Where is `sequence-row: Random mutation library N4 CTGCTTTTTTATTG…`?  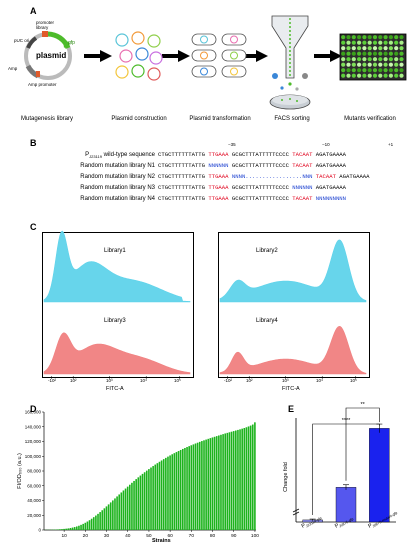 sequence-row: Random mutation library N4 CTGCTTTTTTATTG… is located at coordinates (188, 198).